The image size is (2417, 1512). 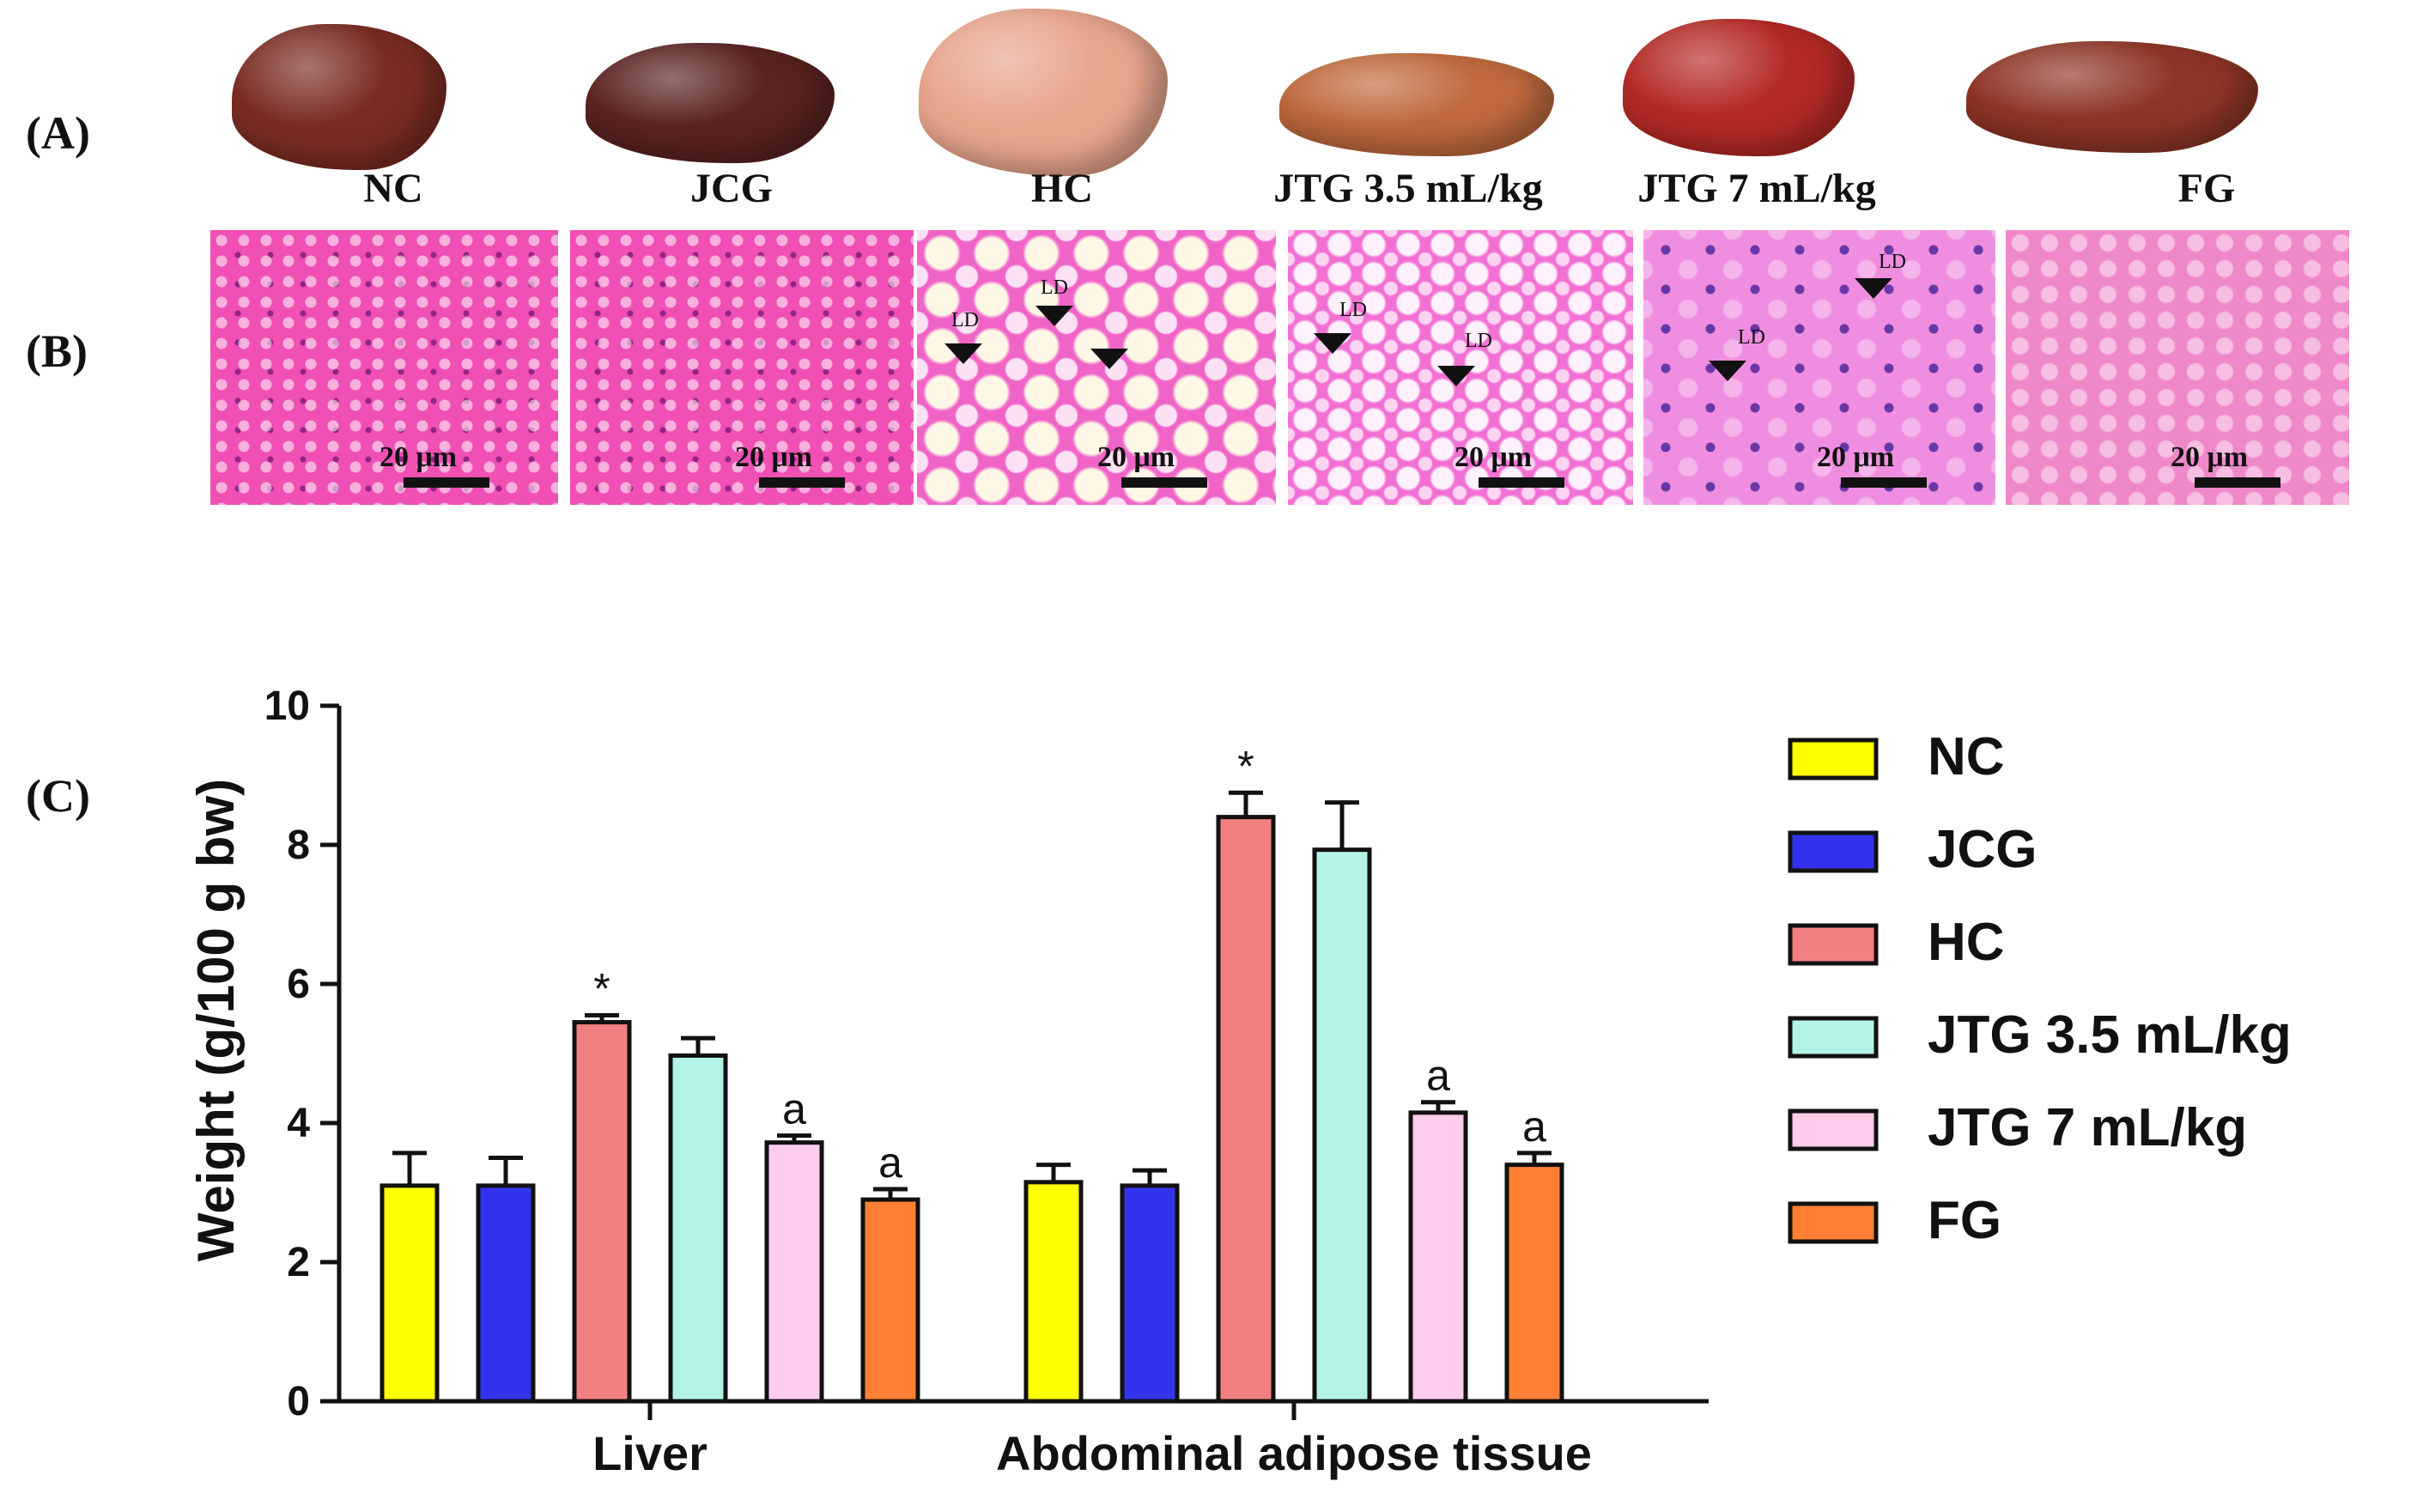 What do you see at coordinates (298, 1124) in the screenshot?
I see `y-tick-label: 4` at bounding box center [298, 1124].